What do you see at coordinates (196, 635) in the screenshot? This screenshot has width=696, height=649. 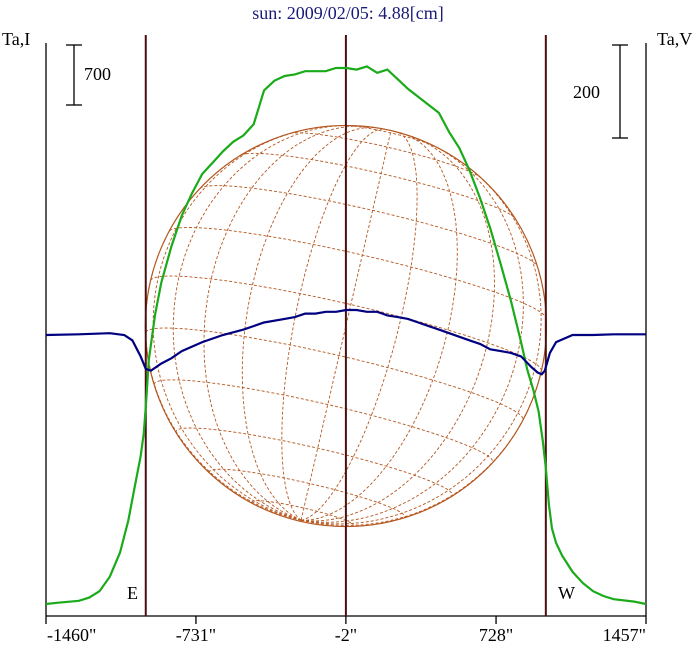 I see `x-tick-label: -731"` at bounding box center [196, 635].